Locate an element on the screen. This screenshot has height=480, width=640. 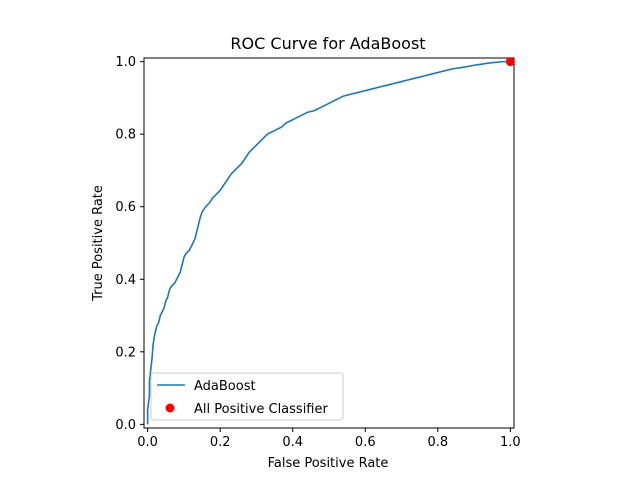
x-axis-label: False Positive Rate is located at coordinates (328, 463).